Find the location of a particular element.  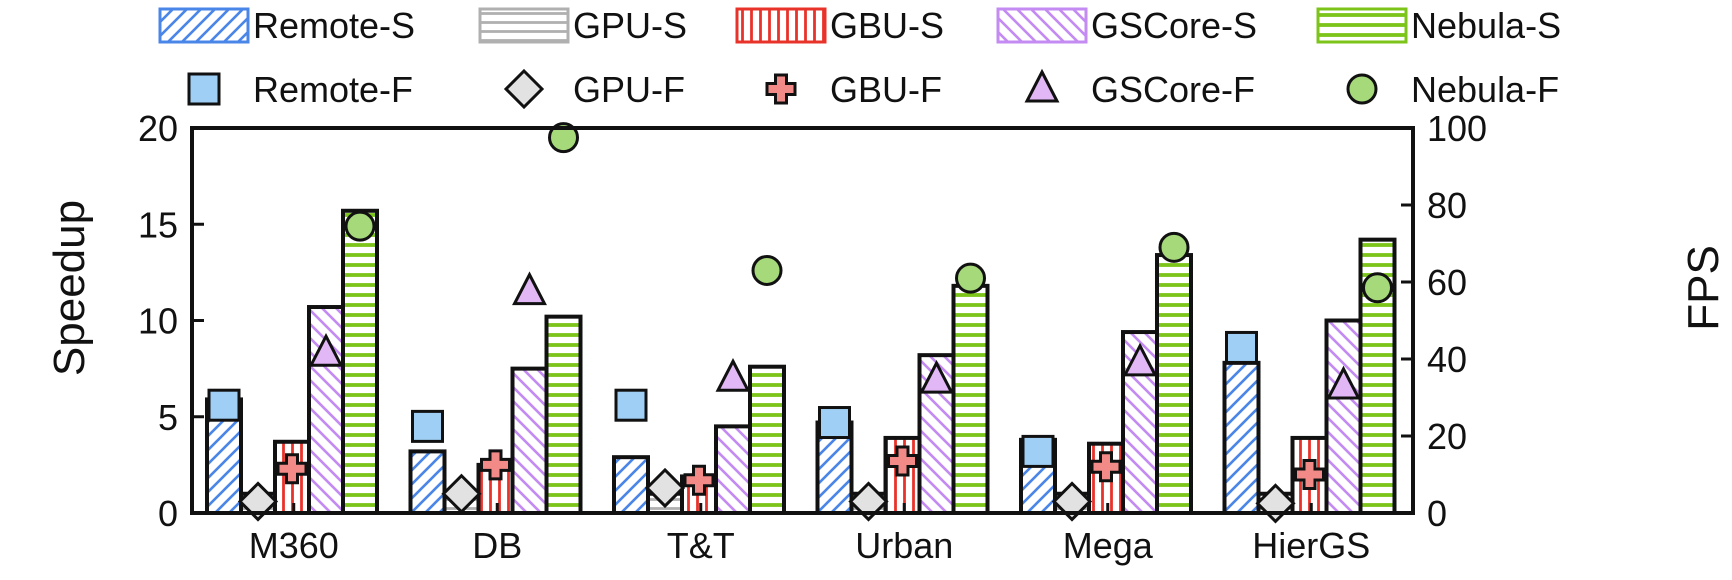

legend-item-nebula-f: Nebula-F is located at coordinates (1452, 89).